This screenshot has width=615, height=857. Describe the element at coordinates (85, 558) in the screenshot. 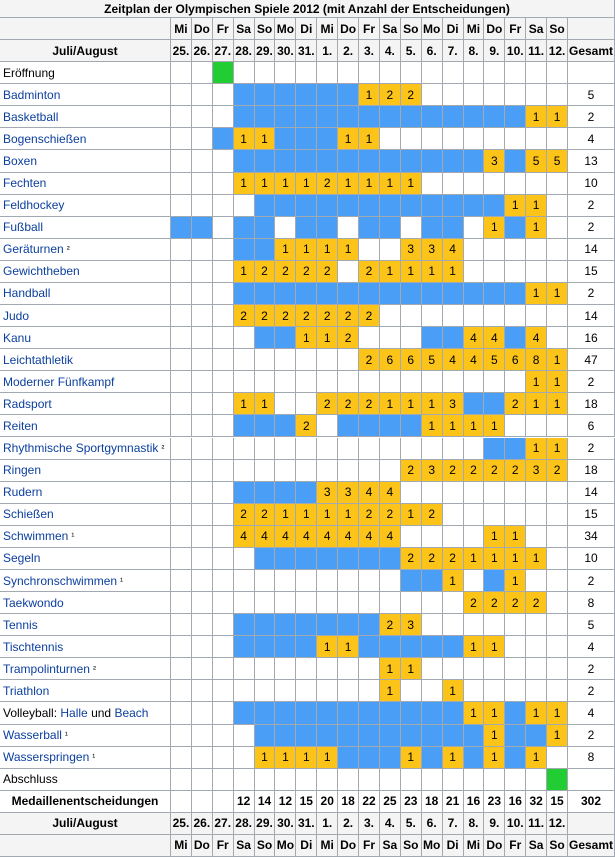

I see `sport-label: Segeln` at that location.